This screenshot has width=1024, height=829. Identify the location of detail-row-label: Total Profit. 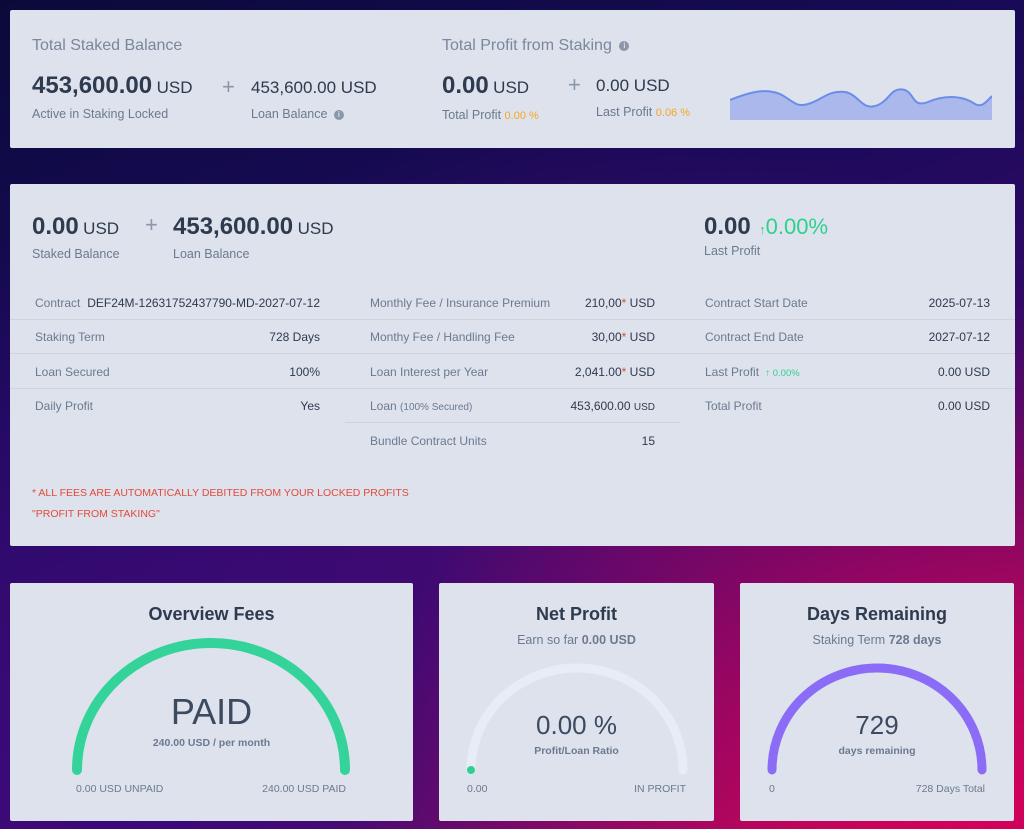
(733, 406).